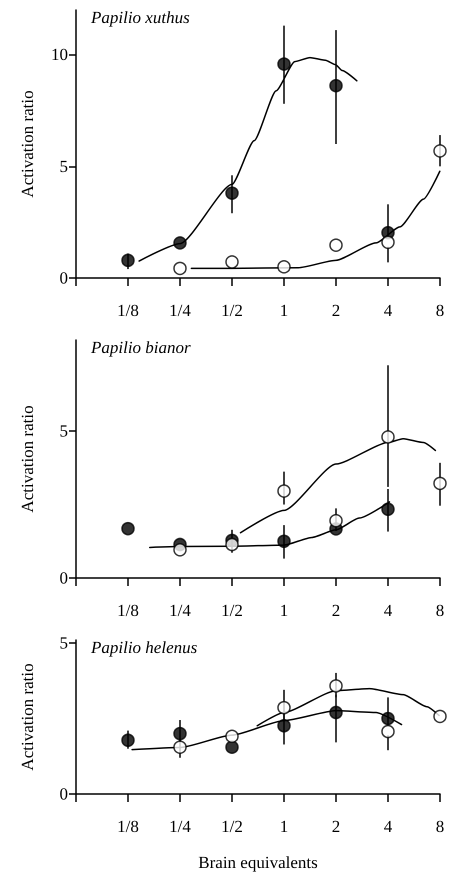 Image resolution: width=454 pixels, height=876 pixels. What do you see at coordinates (140, 17) in the screenshot?
I see `chart-title: Papilio xuthus` at bounding box center [140, 17].